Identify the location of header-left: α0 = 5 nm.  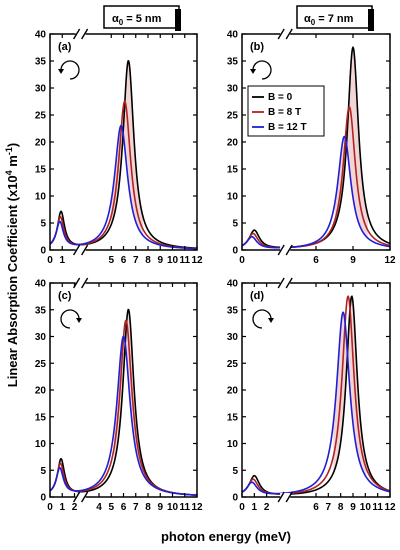
(142, 18).